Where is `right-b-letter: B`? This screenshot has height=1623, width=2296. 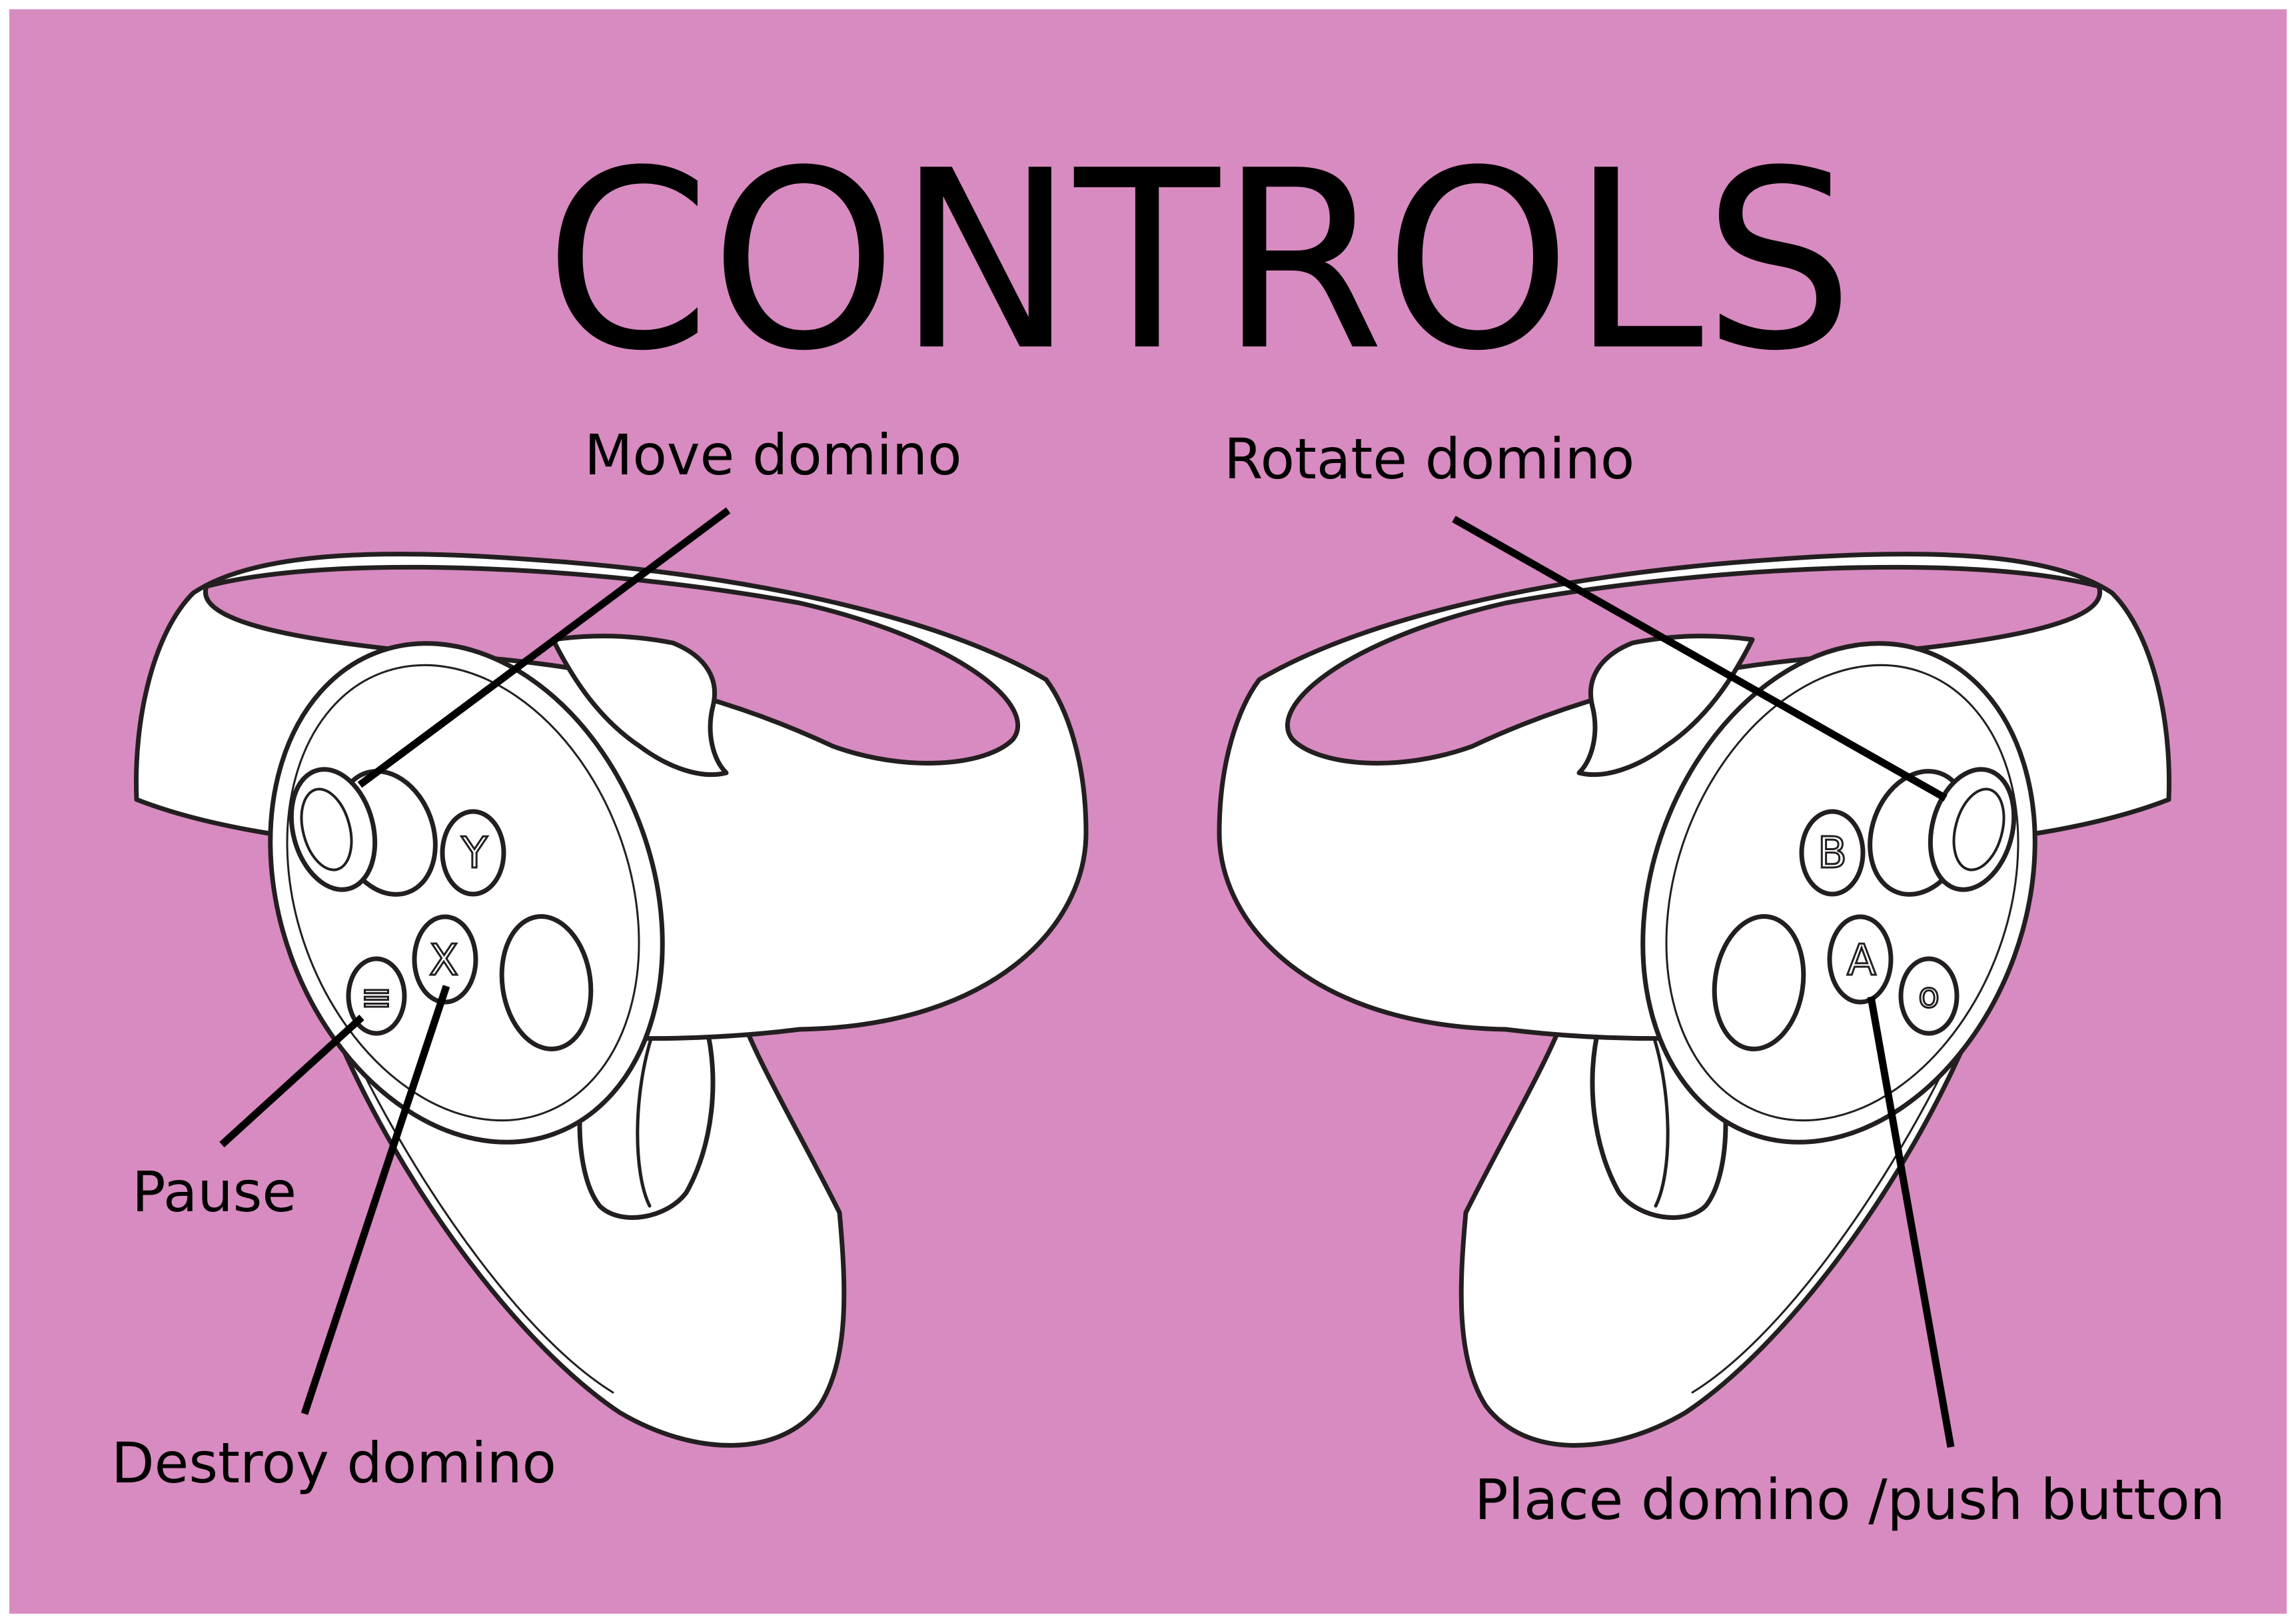
right-b-letter: B is located at coordinates (1832, 853).